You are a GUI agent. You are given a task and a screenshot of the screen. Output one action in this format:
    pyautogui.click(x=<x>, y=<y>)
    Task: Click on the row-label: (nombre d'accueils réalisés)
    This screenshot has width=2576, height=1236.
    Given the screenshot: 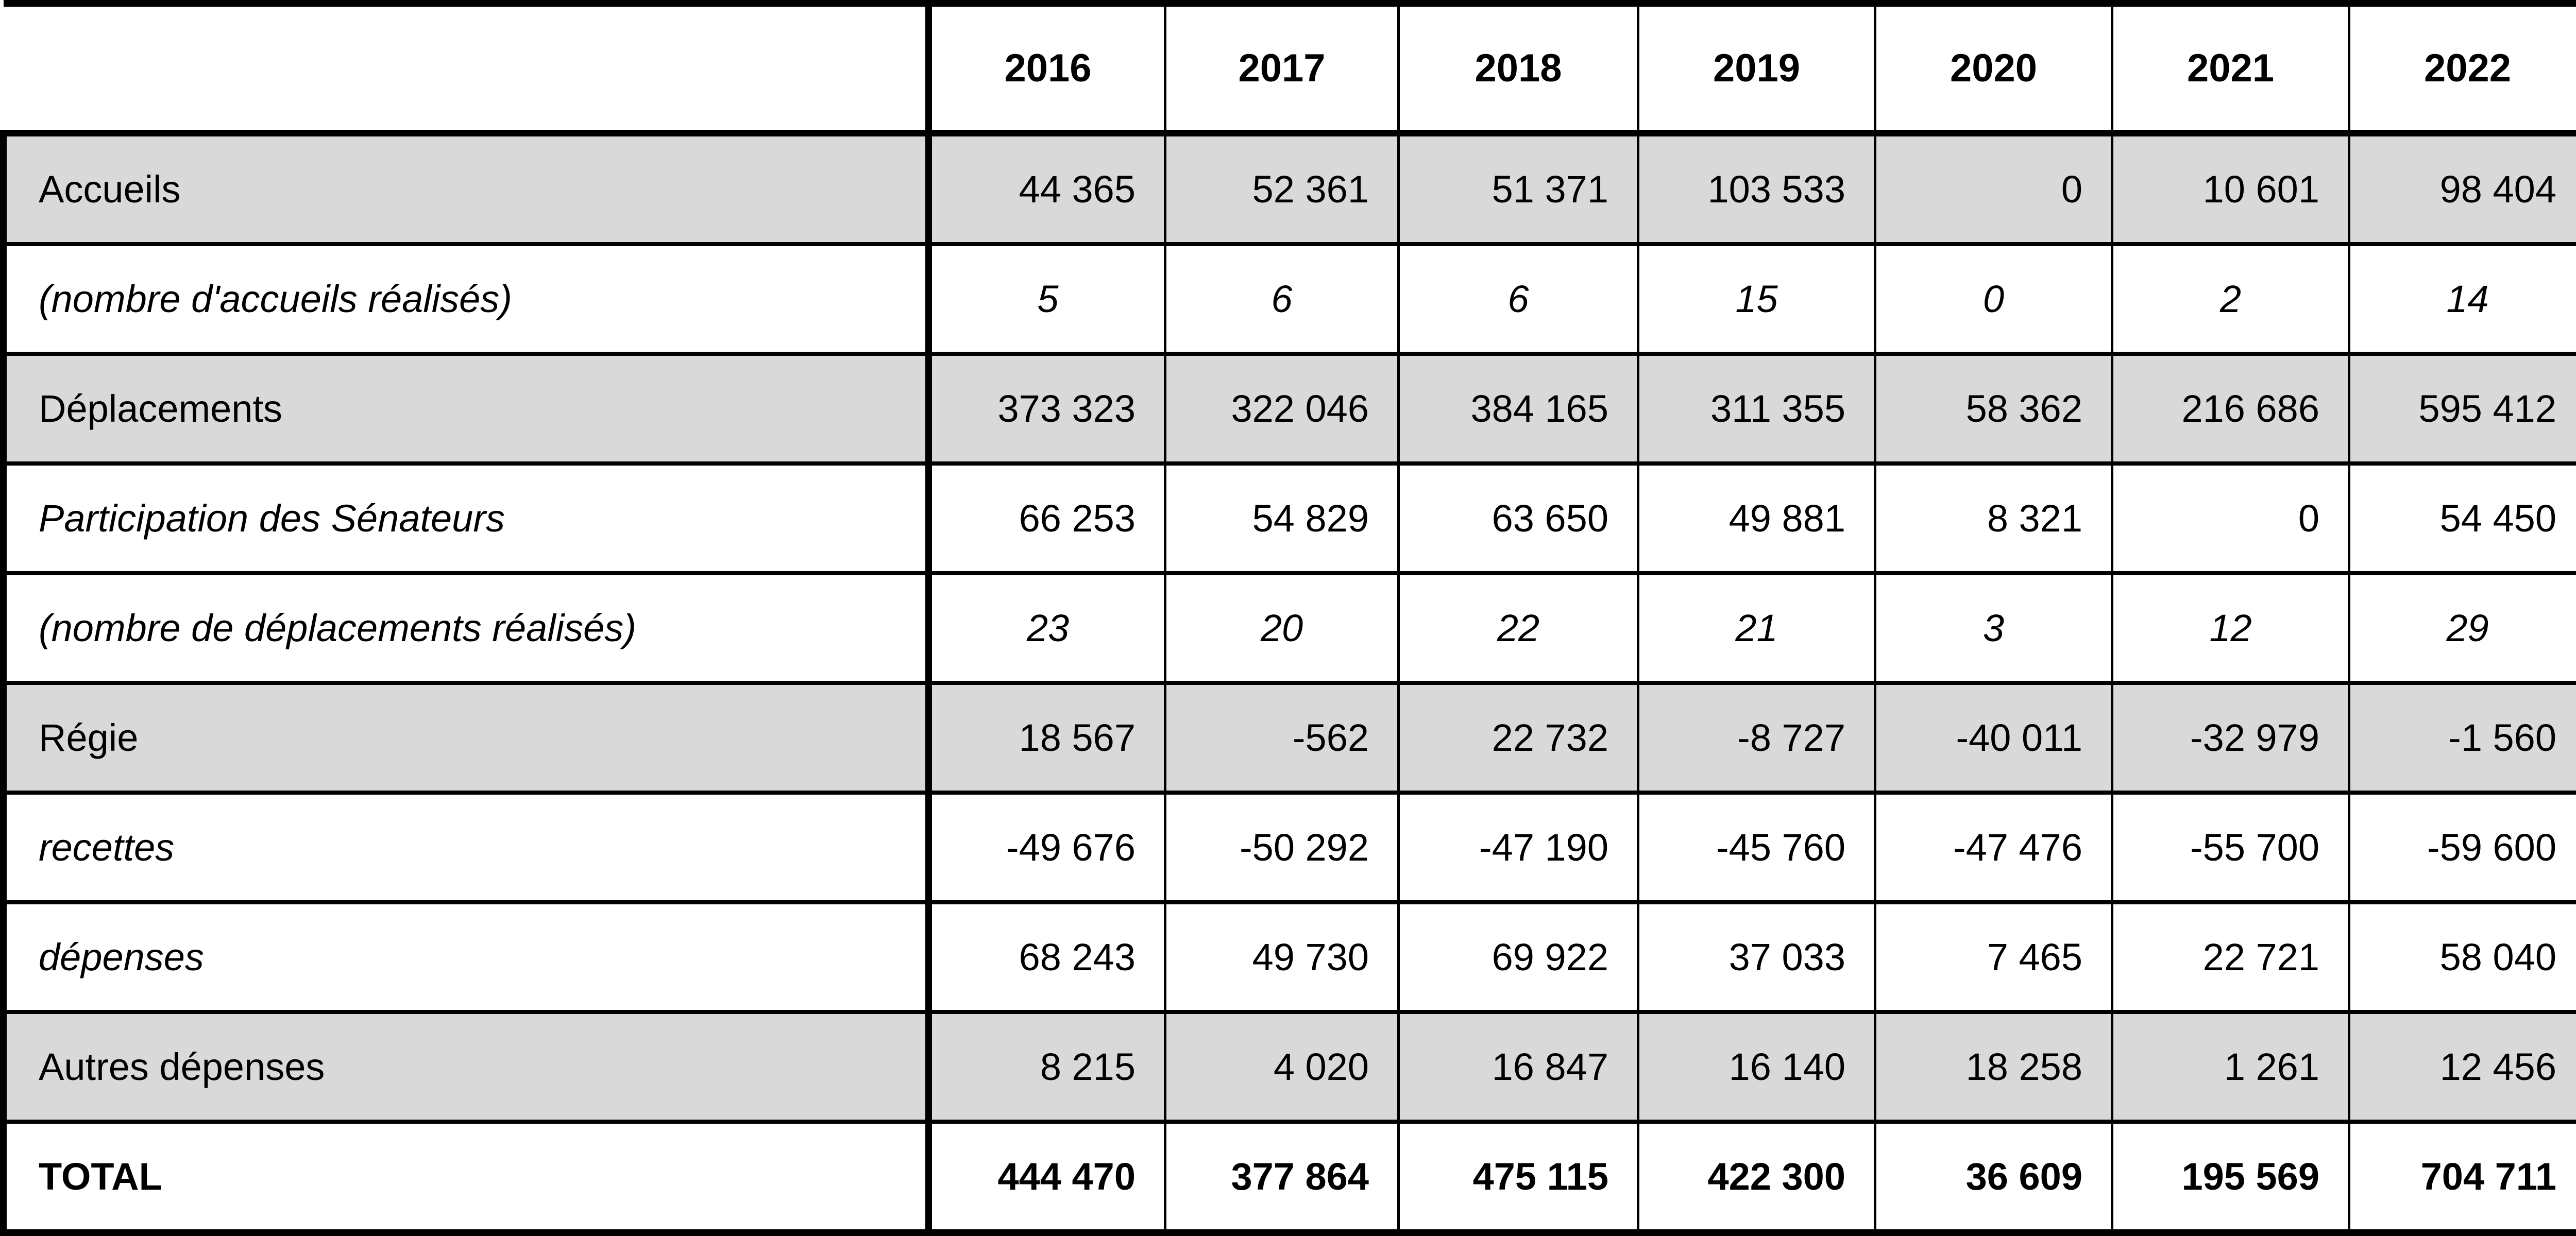 What is the action you would take?
    pyautogui.click(x=466, y=299)
    